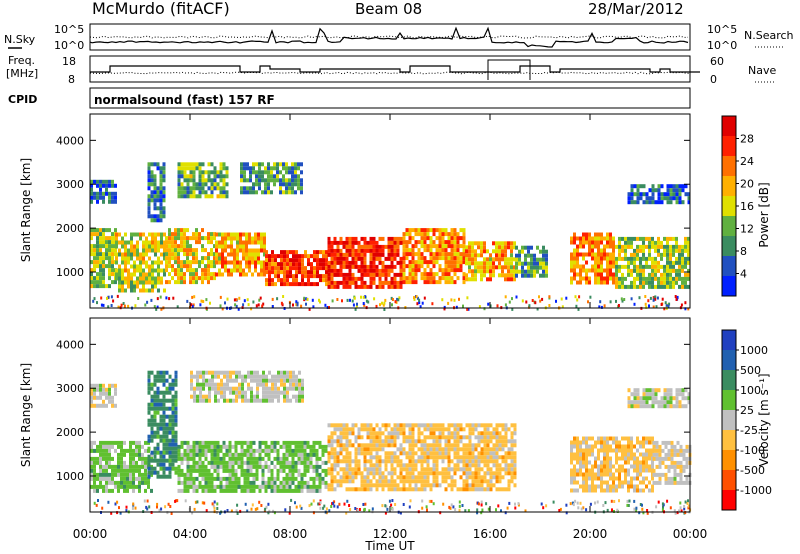 The image size is (800, 554). Describe the element at coordinates (70, 272) in the screenshot. I see `y-tick-label: 1000` at that location.